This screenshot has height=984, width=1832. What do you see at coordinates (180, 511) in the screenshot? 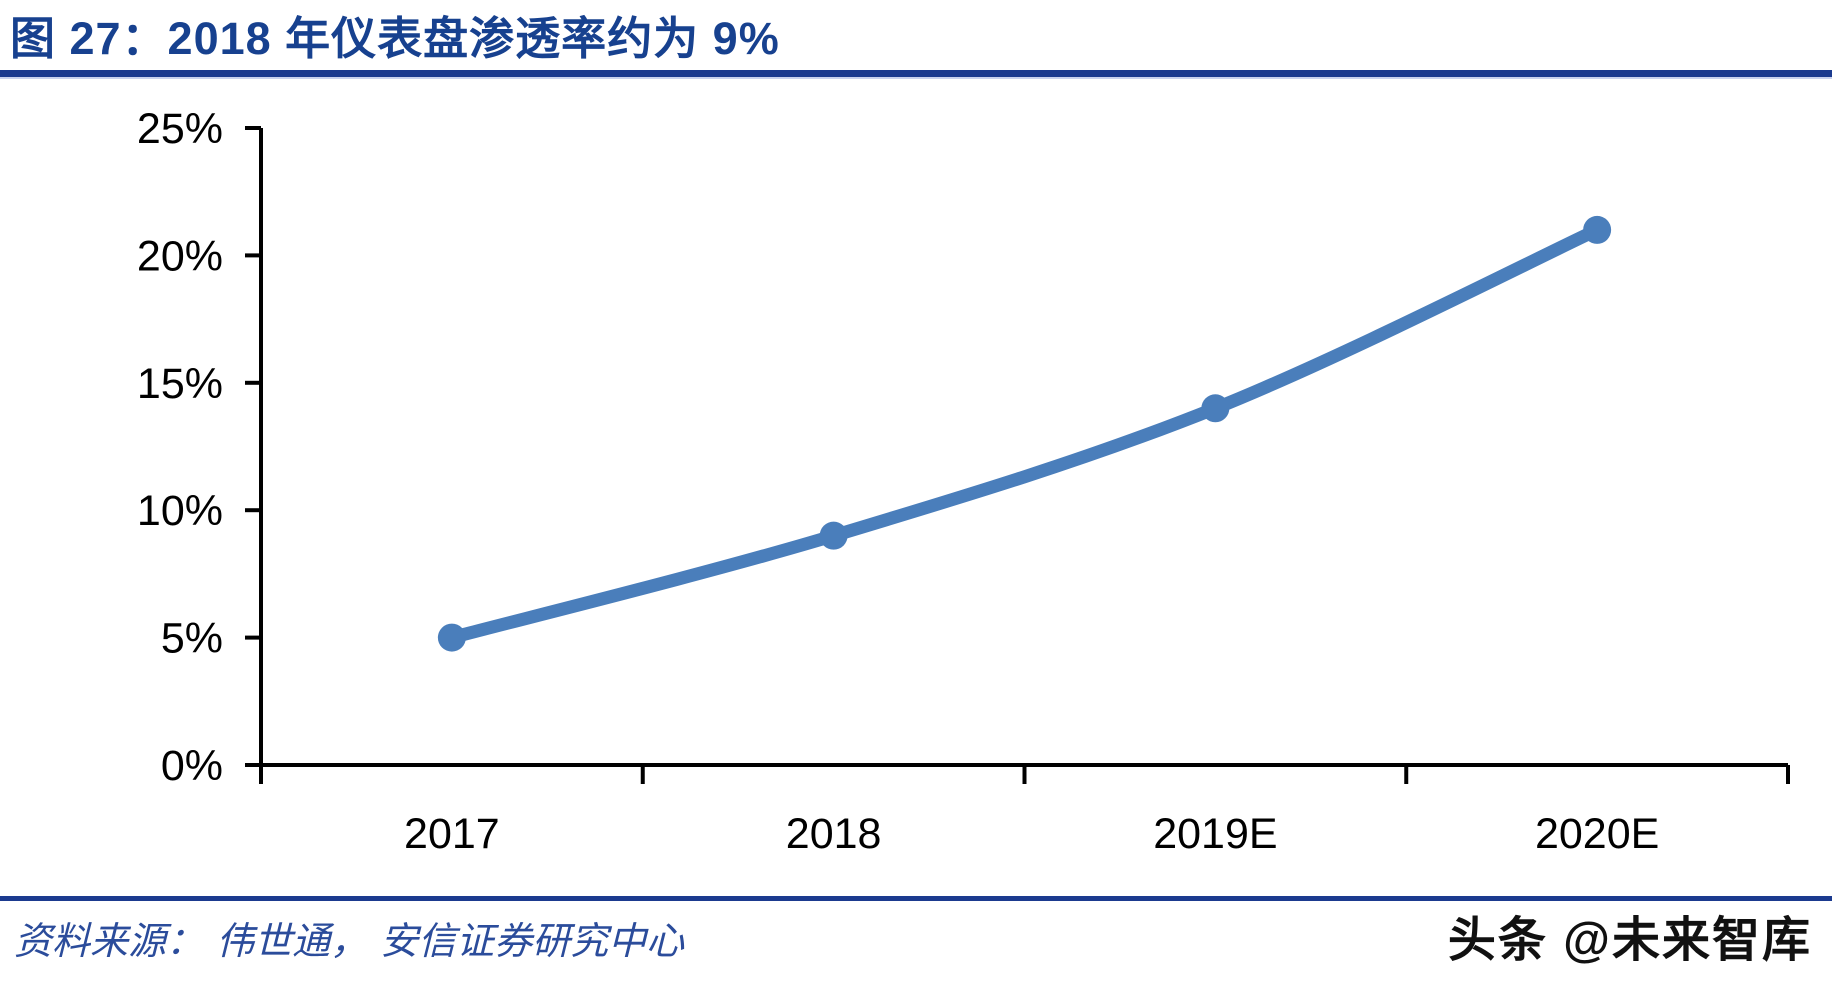
I see `y-axis-label: 10%` at bounding box center [180, 511].